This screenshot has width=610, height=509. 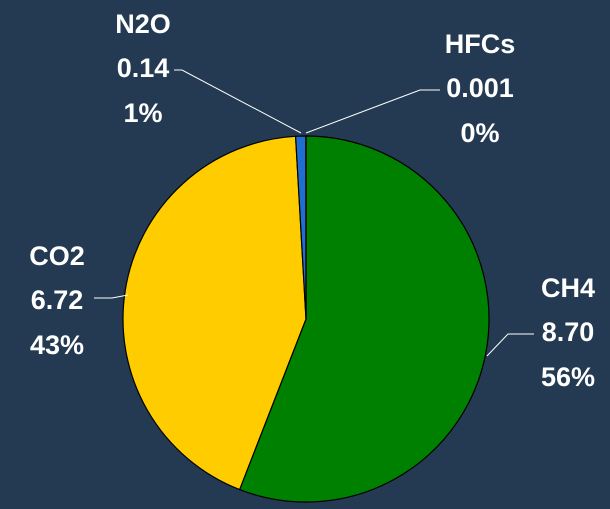 I want to click on value-label: 0.14, so click(x=143, y=68).